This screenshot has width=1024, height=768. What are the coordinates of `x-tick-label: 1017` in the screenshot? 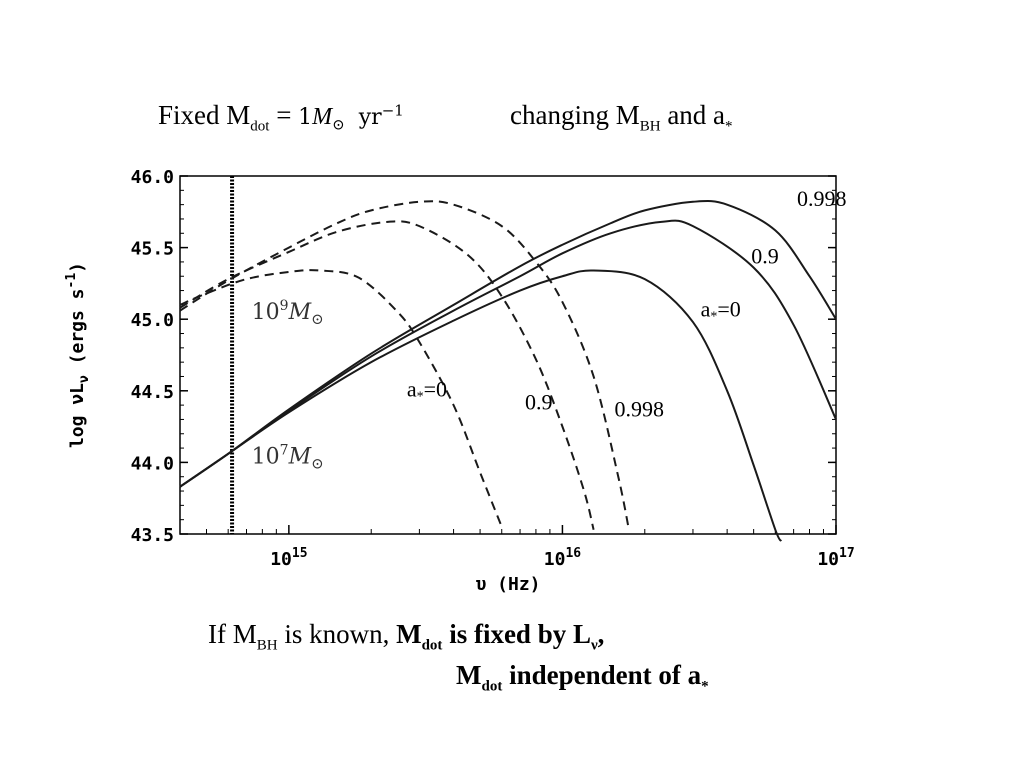 It's located at (835, 558).